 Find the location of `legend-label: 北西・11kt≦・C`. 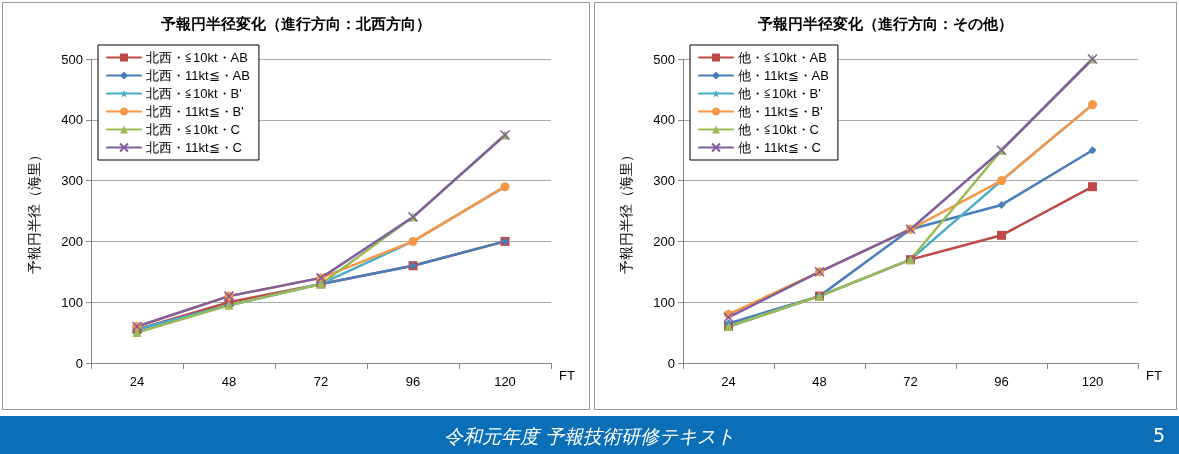

legend-label: 北西・11kt≦・C is located at coordinates (194, 147).